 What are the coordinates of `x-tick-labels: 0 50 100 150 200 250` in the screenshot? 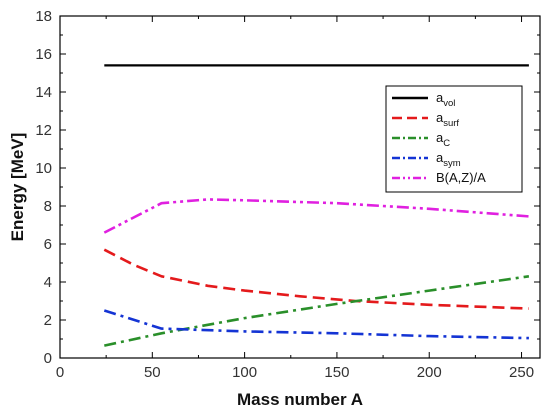 It's located at (295, 372).